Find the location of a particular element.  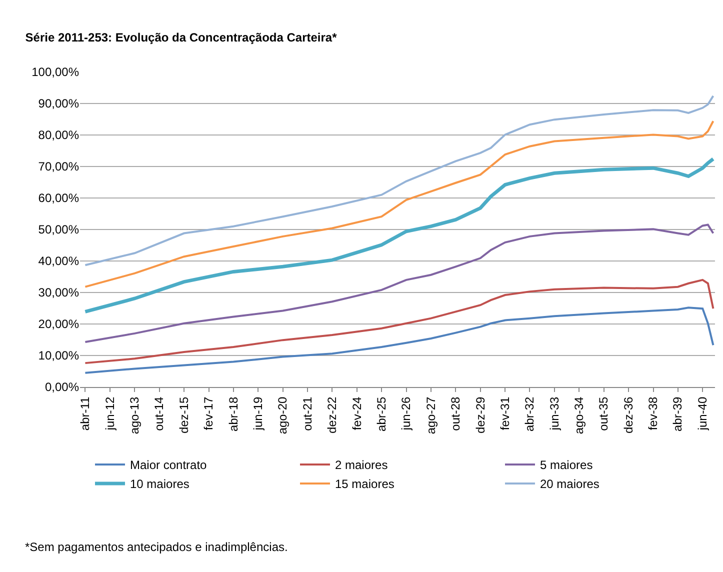

x-tick-label: abr-39 is located at coordinates (677, 414).